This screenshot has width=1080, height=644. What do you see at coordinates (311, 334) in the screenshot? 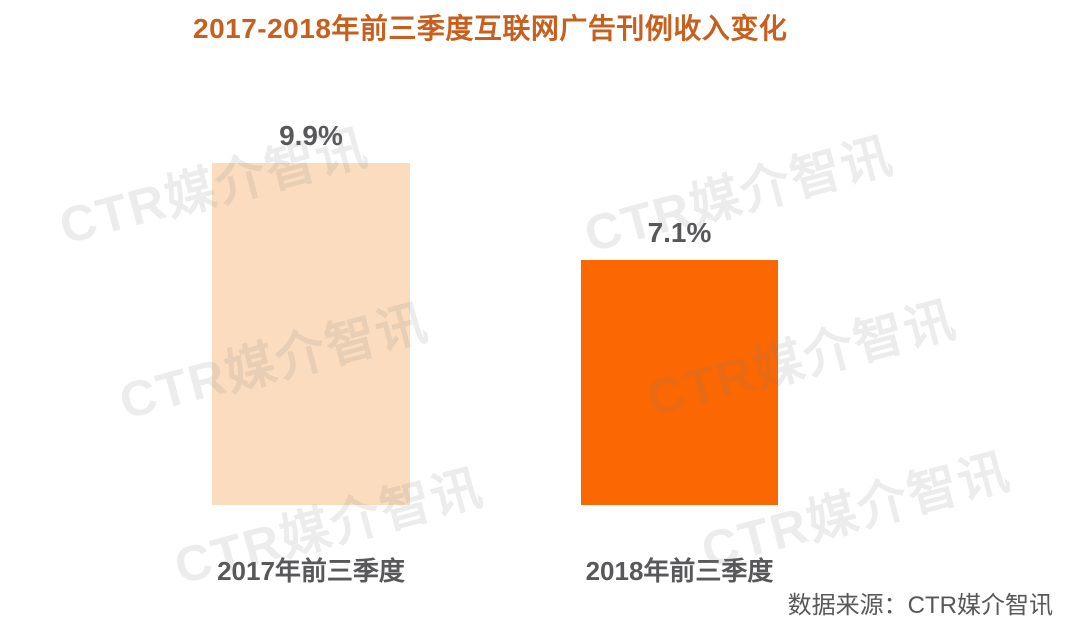
I see `bar-2017` at bounding box center [311, 334].